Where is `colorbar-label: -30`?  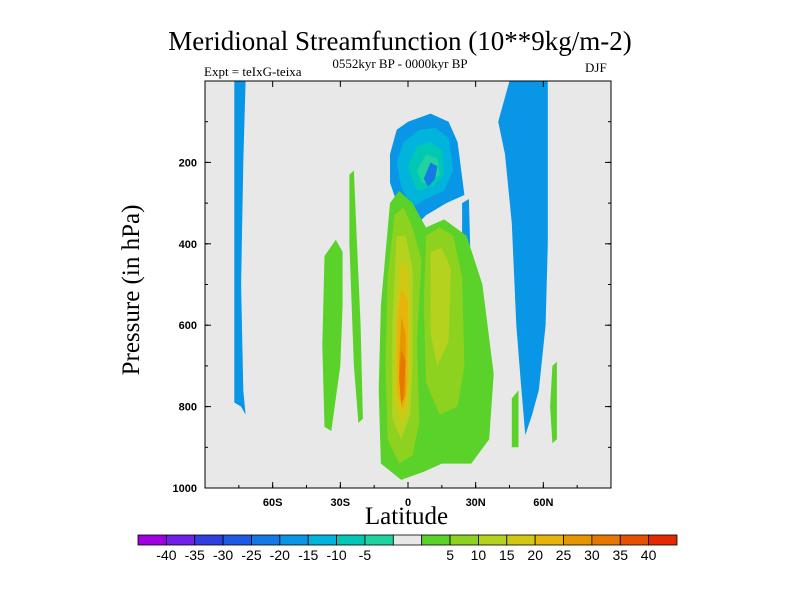 colorbar-label: -30 is located at coordinates (223, 555).